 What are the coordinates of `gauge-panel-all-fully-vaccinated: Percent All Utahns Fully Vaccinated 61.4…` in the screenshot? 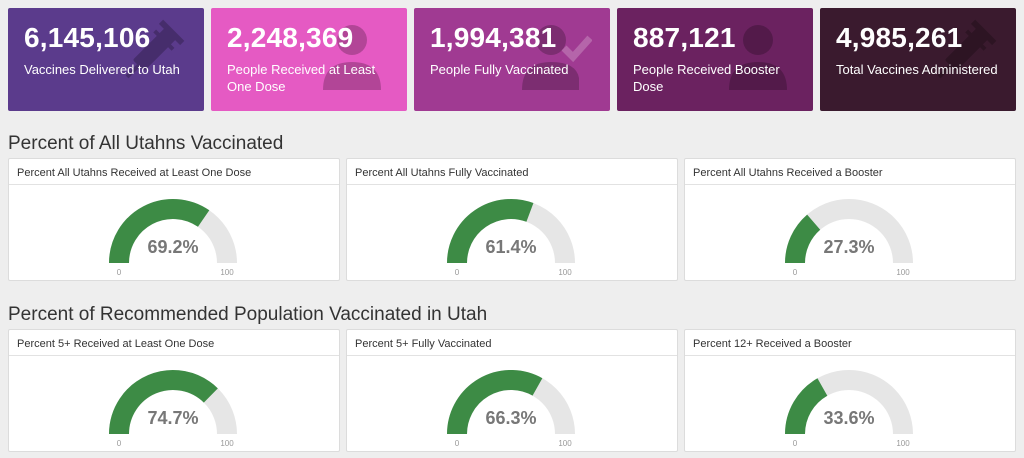 It's located at (512, 219).